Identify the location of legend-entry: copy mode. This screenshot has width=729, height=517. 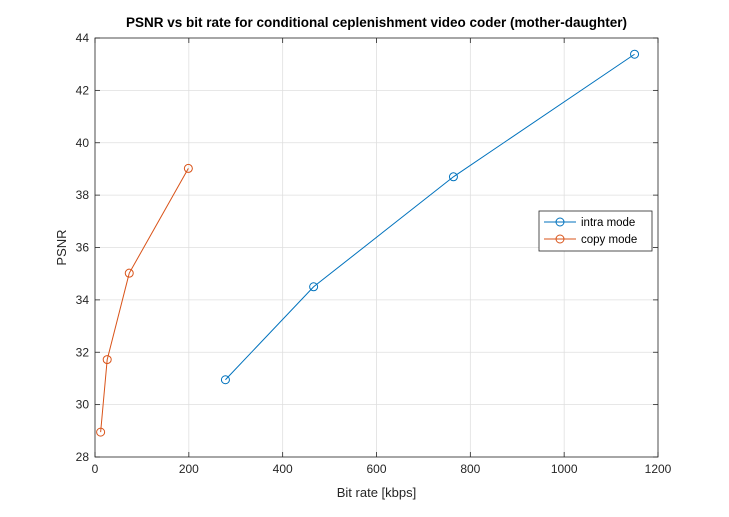
(590, 240).